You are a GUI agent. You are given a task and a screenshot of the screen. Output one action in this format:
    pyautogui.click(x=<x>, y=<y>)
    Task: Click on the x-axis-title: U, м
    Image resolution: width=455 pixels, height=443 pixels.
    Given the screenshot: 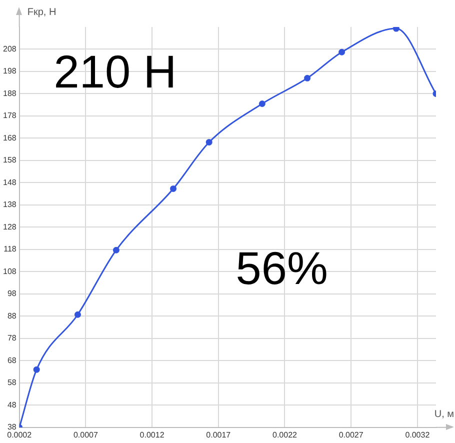 What is the action you would take?
    pyautogui.click(x=444, y=414)
    